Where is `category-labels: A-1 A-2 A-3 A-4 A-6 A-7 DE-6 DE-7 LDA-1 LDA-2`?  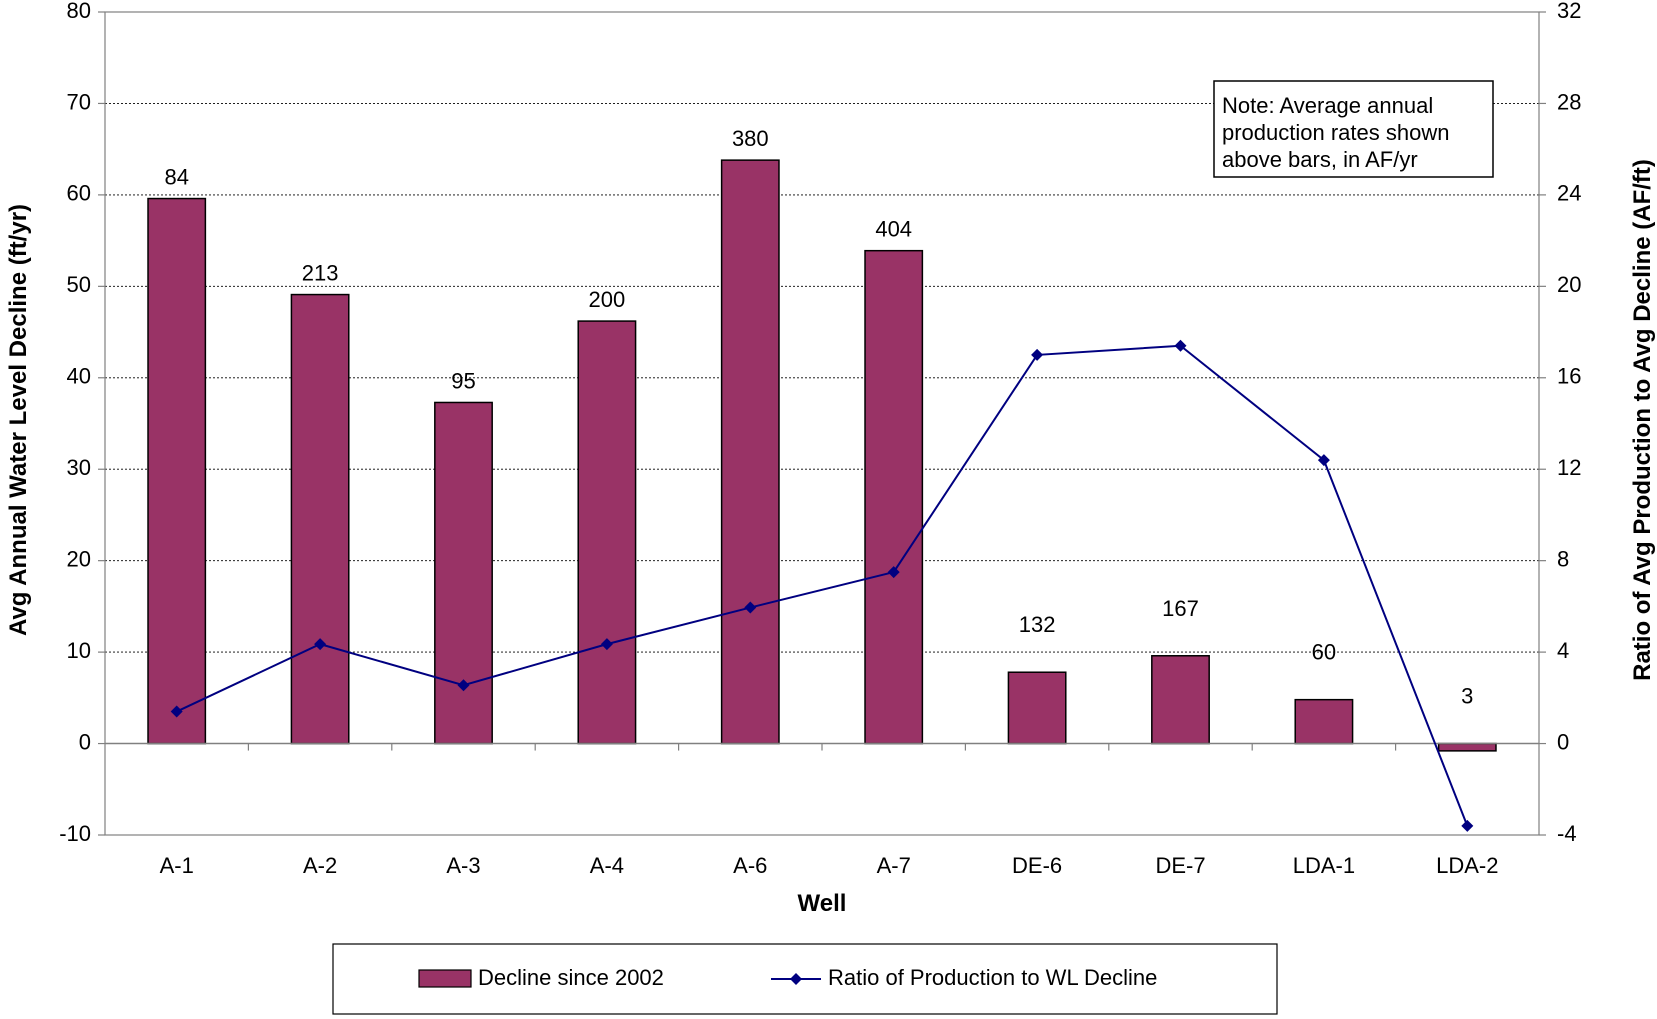
category-labels: A-1 A-2 A-3 A-4 A-6 A-7 DE-6 DE-7 LDA-1 LDA-2 is located at coordinates (829, 865).